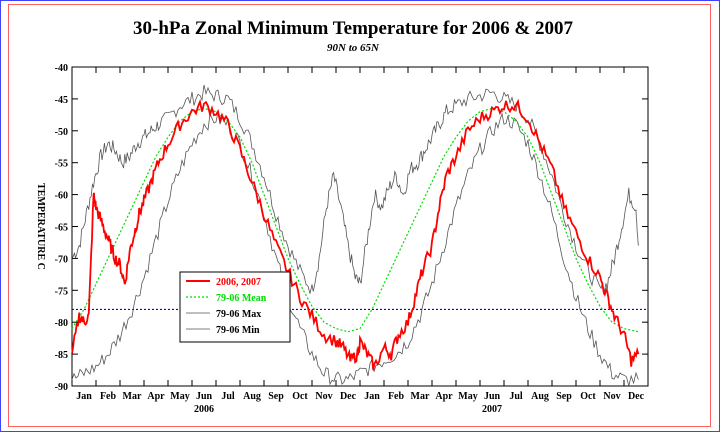 Image resolution: width=720 pixels, height=432 pixels. I want to click on y-tick-label: -65, so click(61, 228).